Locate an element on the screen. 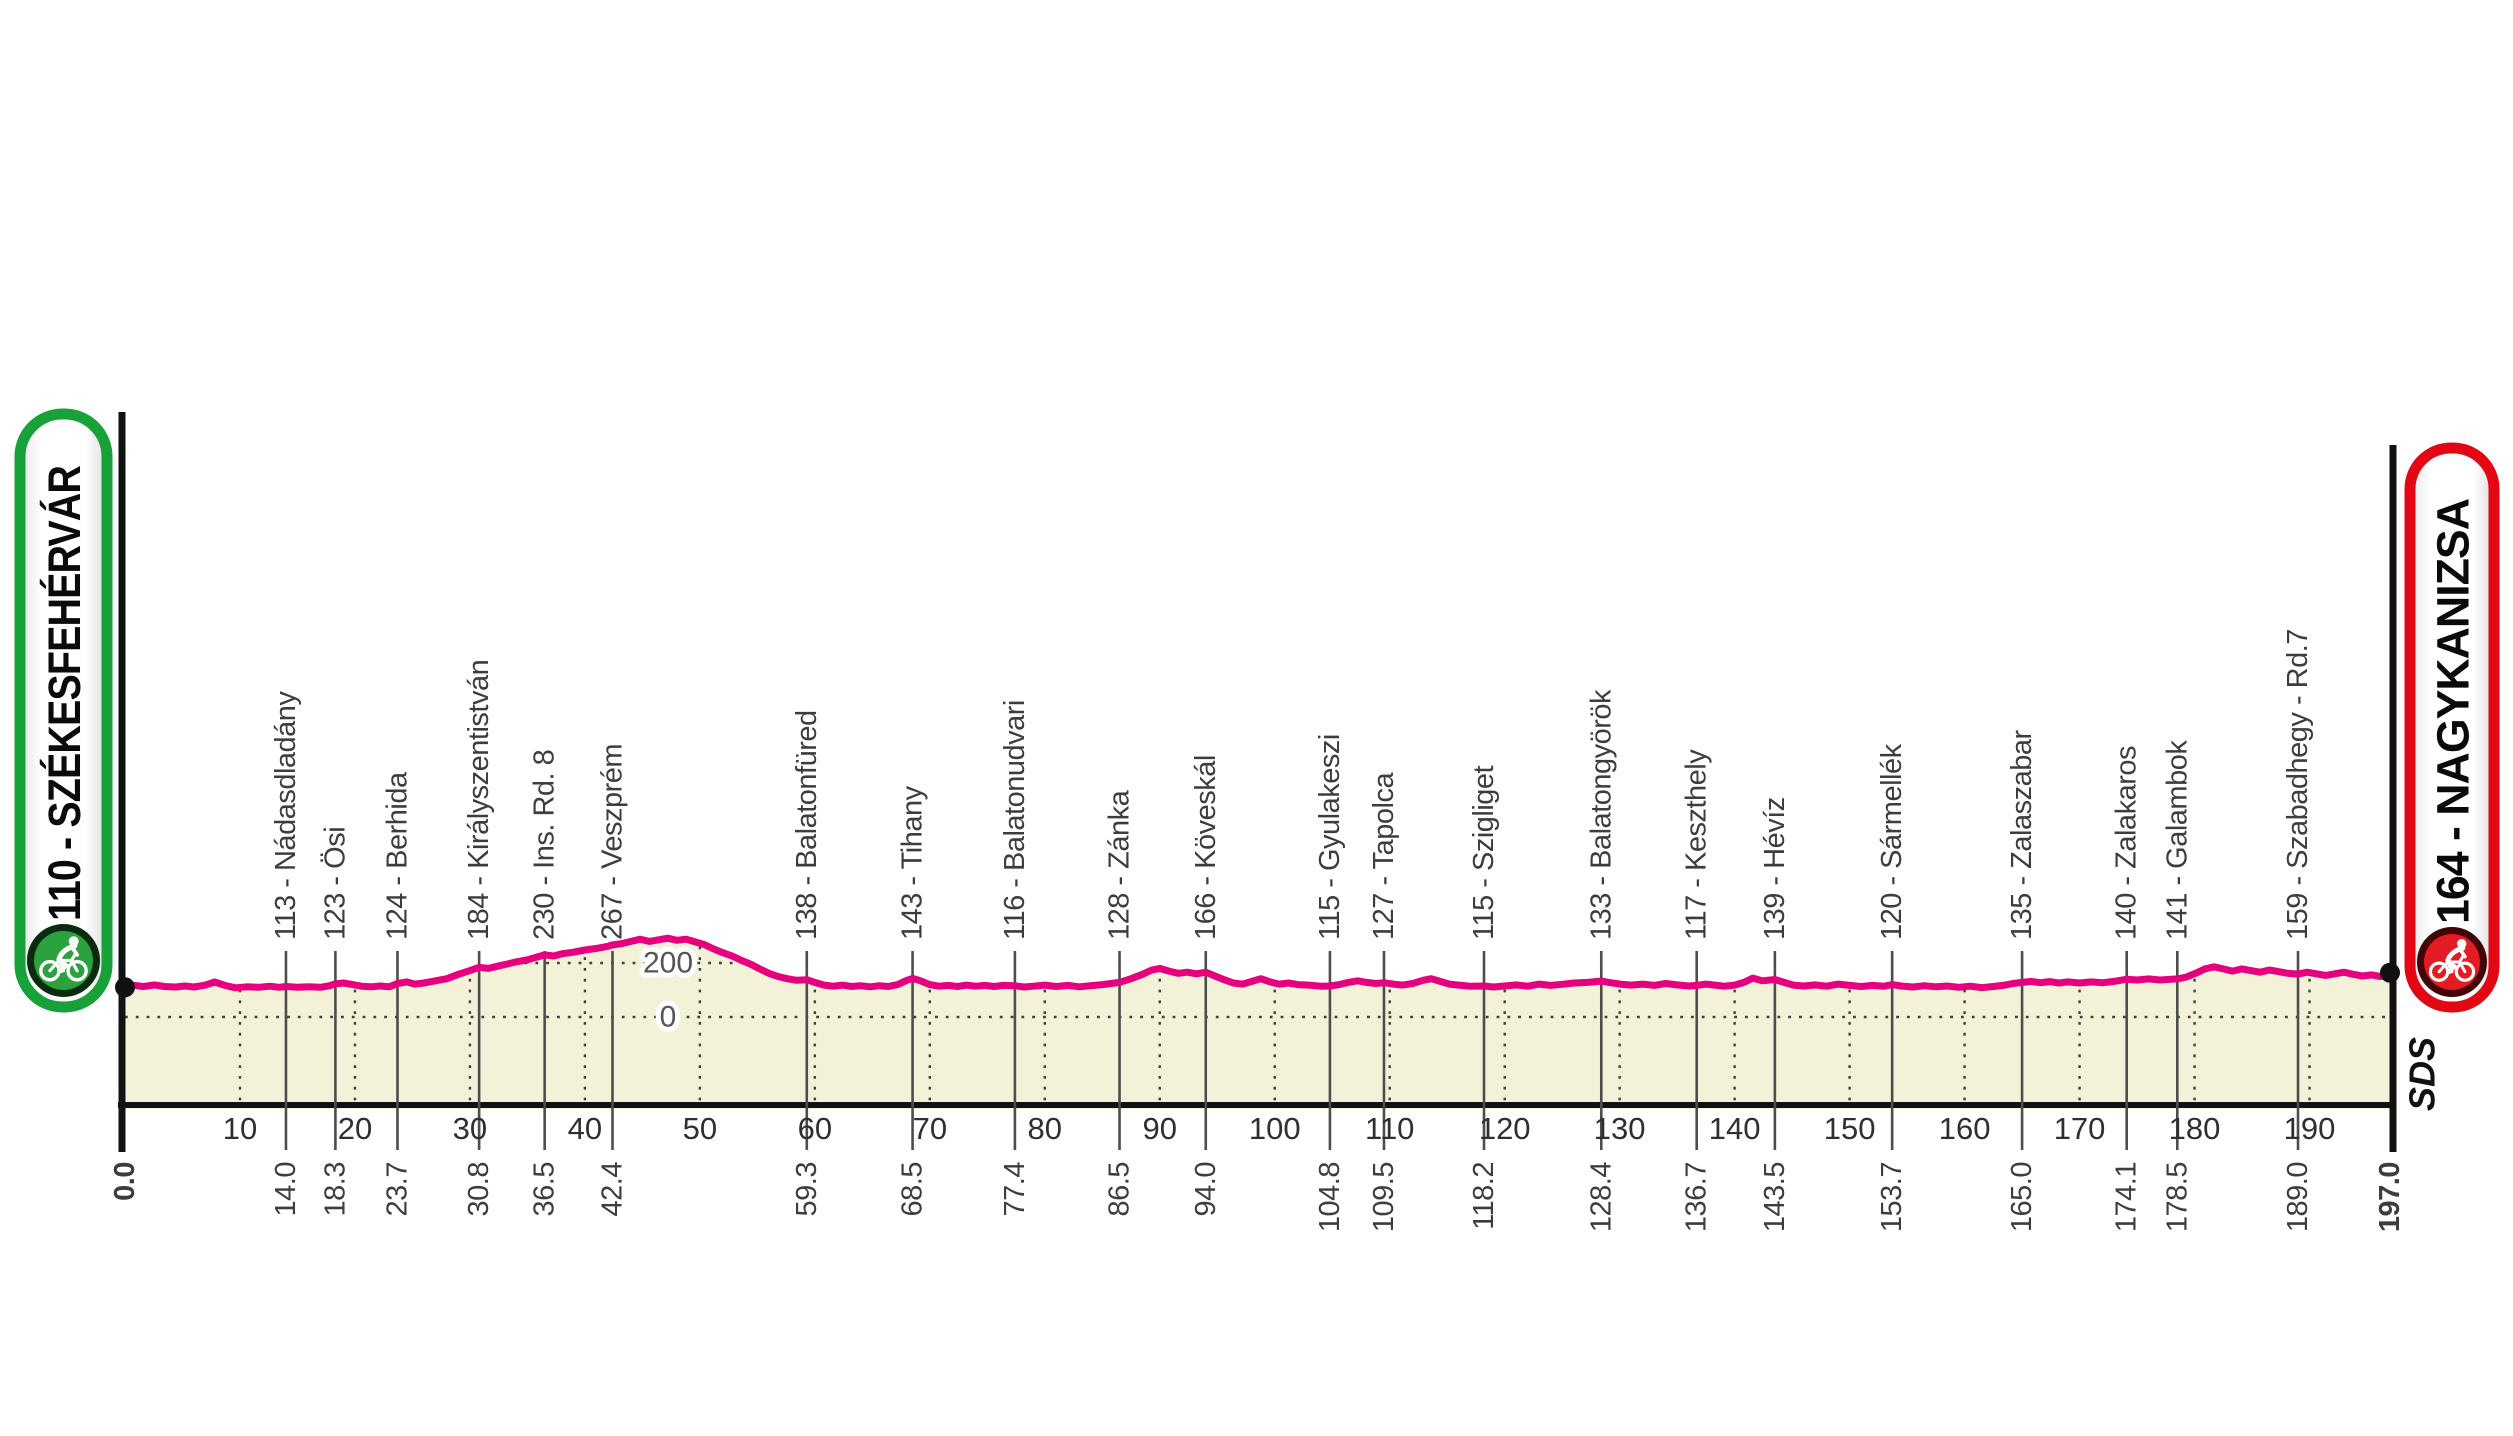 The image size is (2513, 1436). km-tick-label: 40 is located at coordinates (585, 1128).